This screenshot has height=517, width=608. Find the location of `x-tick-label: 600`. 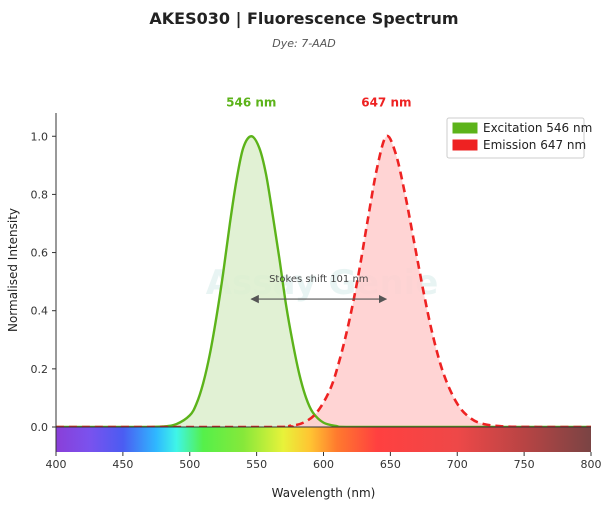

x-tick-label: 600 is located at coordinates (323, 464).